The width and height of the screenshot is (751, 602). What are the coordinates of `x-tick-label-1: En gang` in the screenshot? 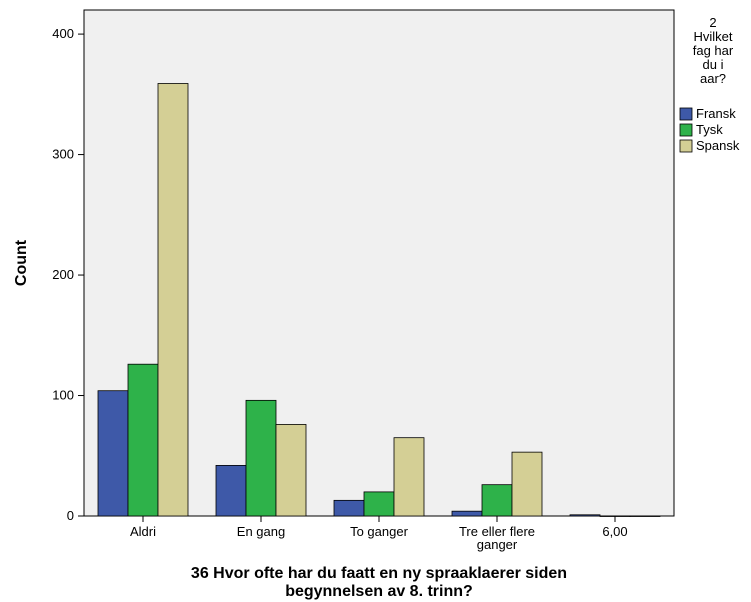 It's located at (261, 531).